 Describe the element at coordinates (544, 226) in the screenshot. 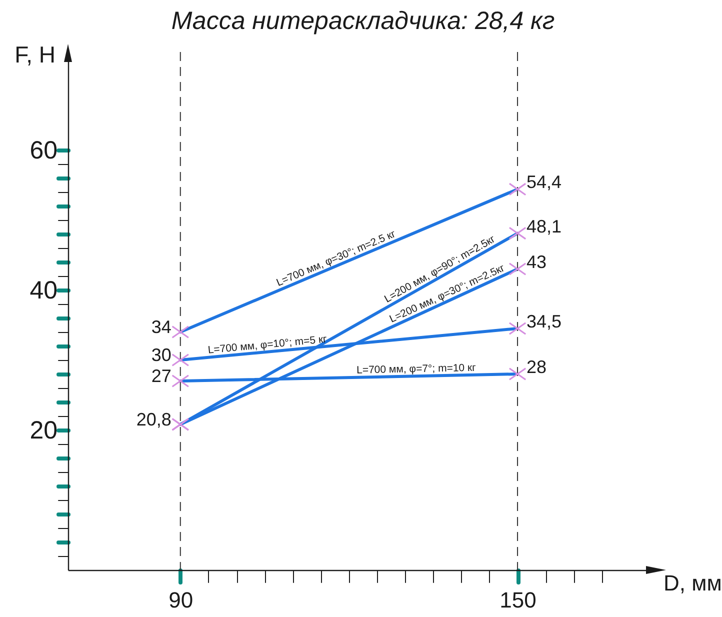

I see `data-label: 48,1` at that location.